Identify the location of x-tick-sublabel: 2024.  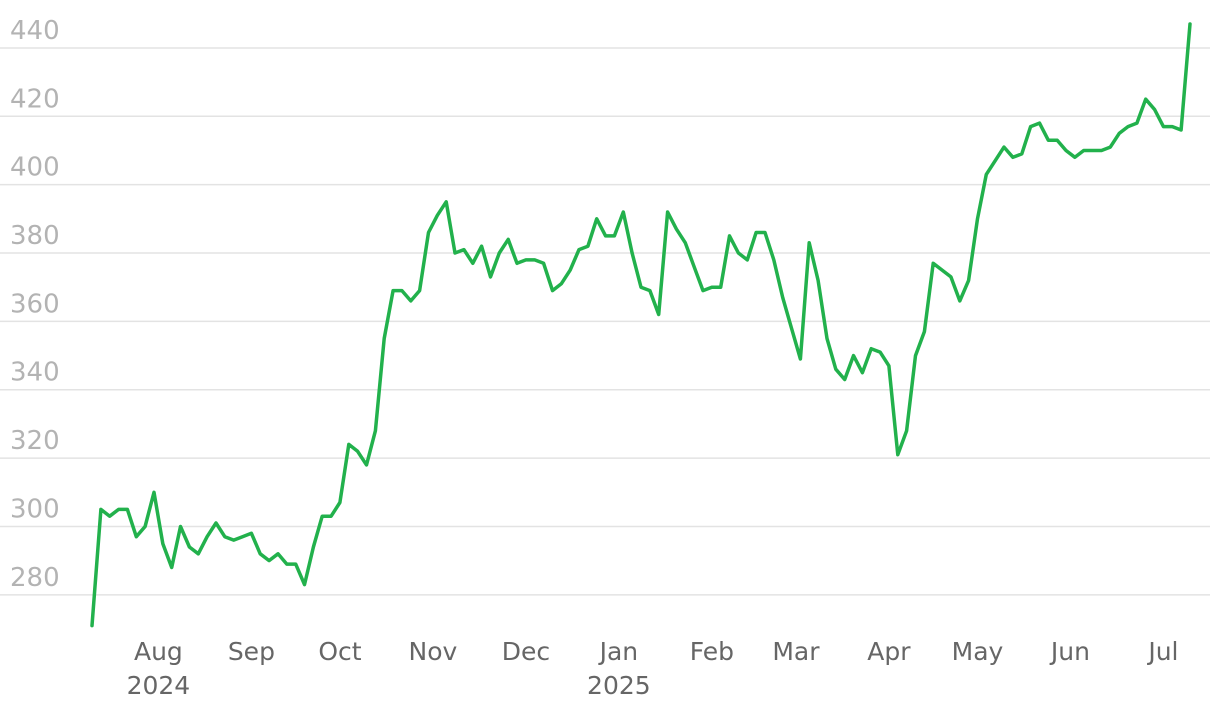
(159, 685).